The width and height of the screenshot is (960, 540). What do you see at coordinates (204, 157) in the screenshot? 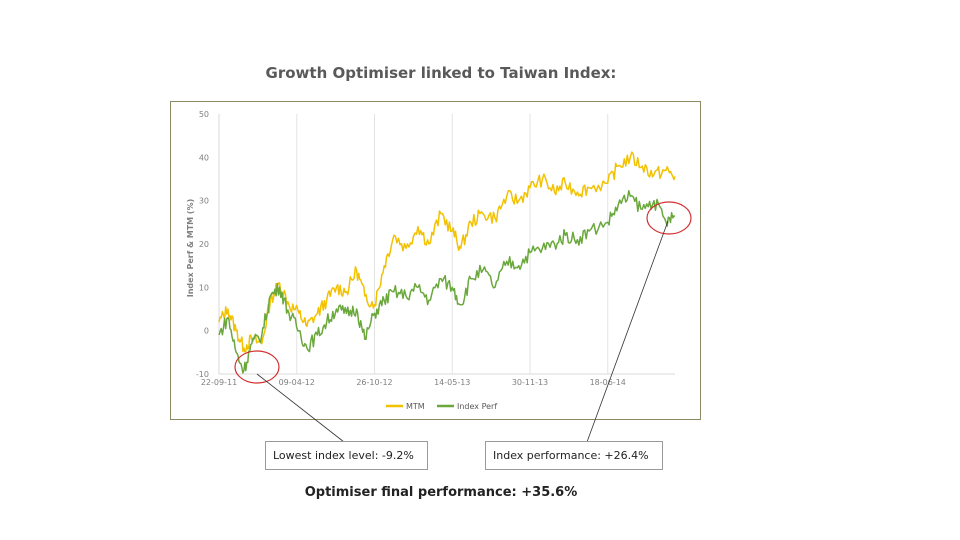
I see `y-tick-label: 40` at bounding box center [204, 157].